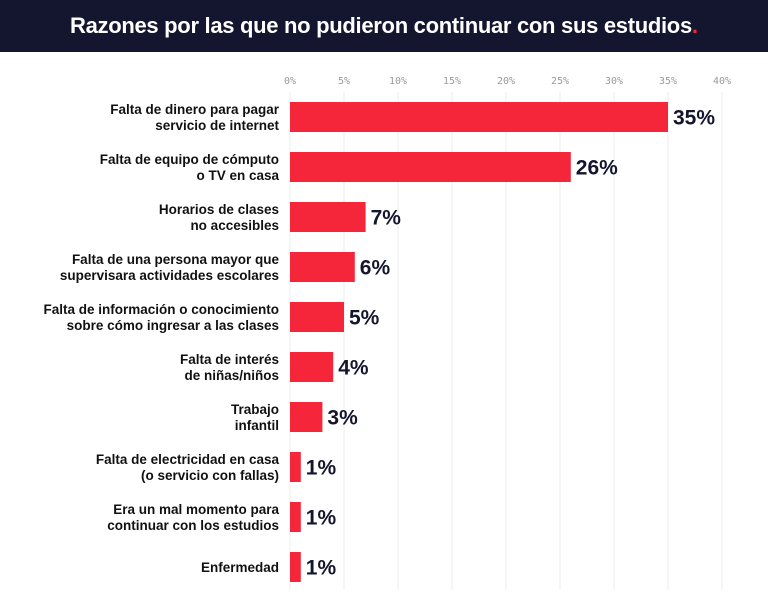 This screenshot has height=605, width=768. What do you see at coordinates (364, 318) in the screenshot?
I see `value-label: 5%` at bounding box center [364, 318].